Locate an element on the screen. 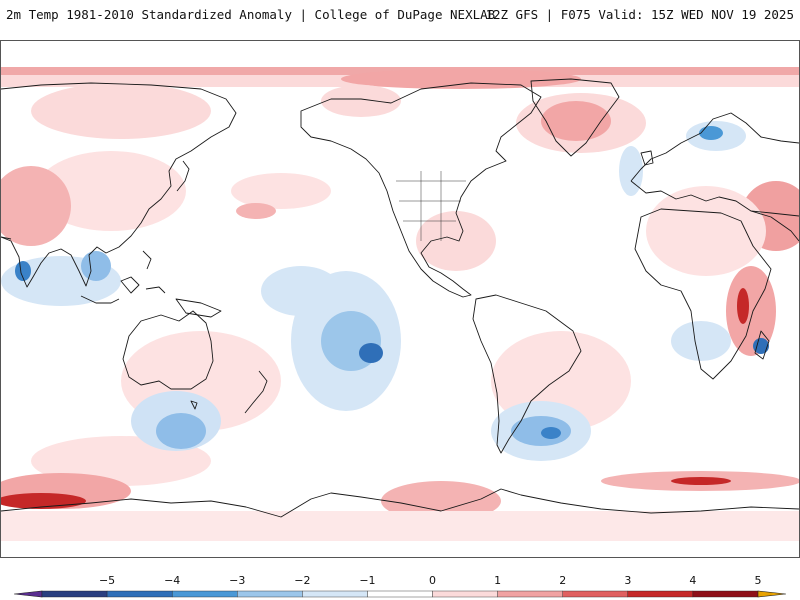 The width and height of the screenshot is (800, 600). anomaly-south-atlantic-cold is located at coordinates (541, 431).